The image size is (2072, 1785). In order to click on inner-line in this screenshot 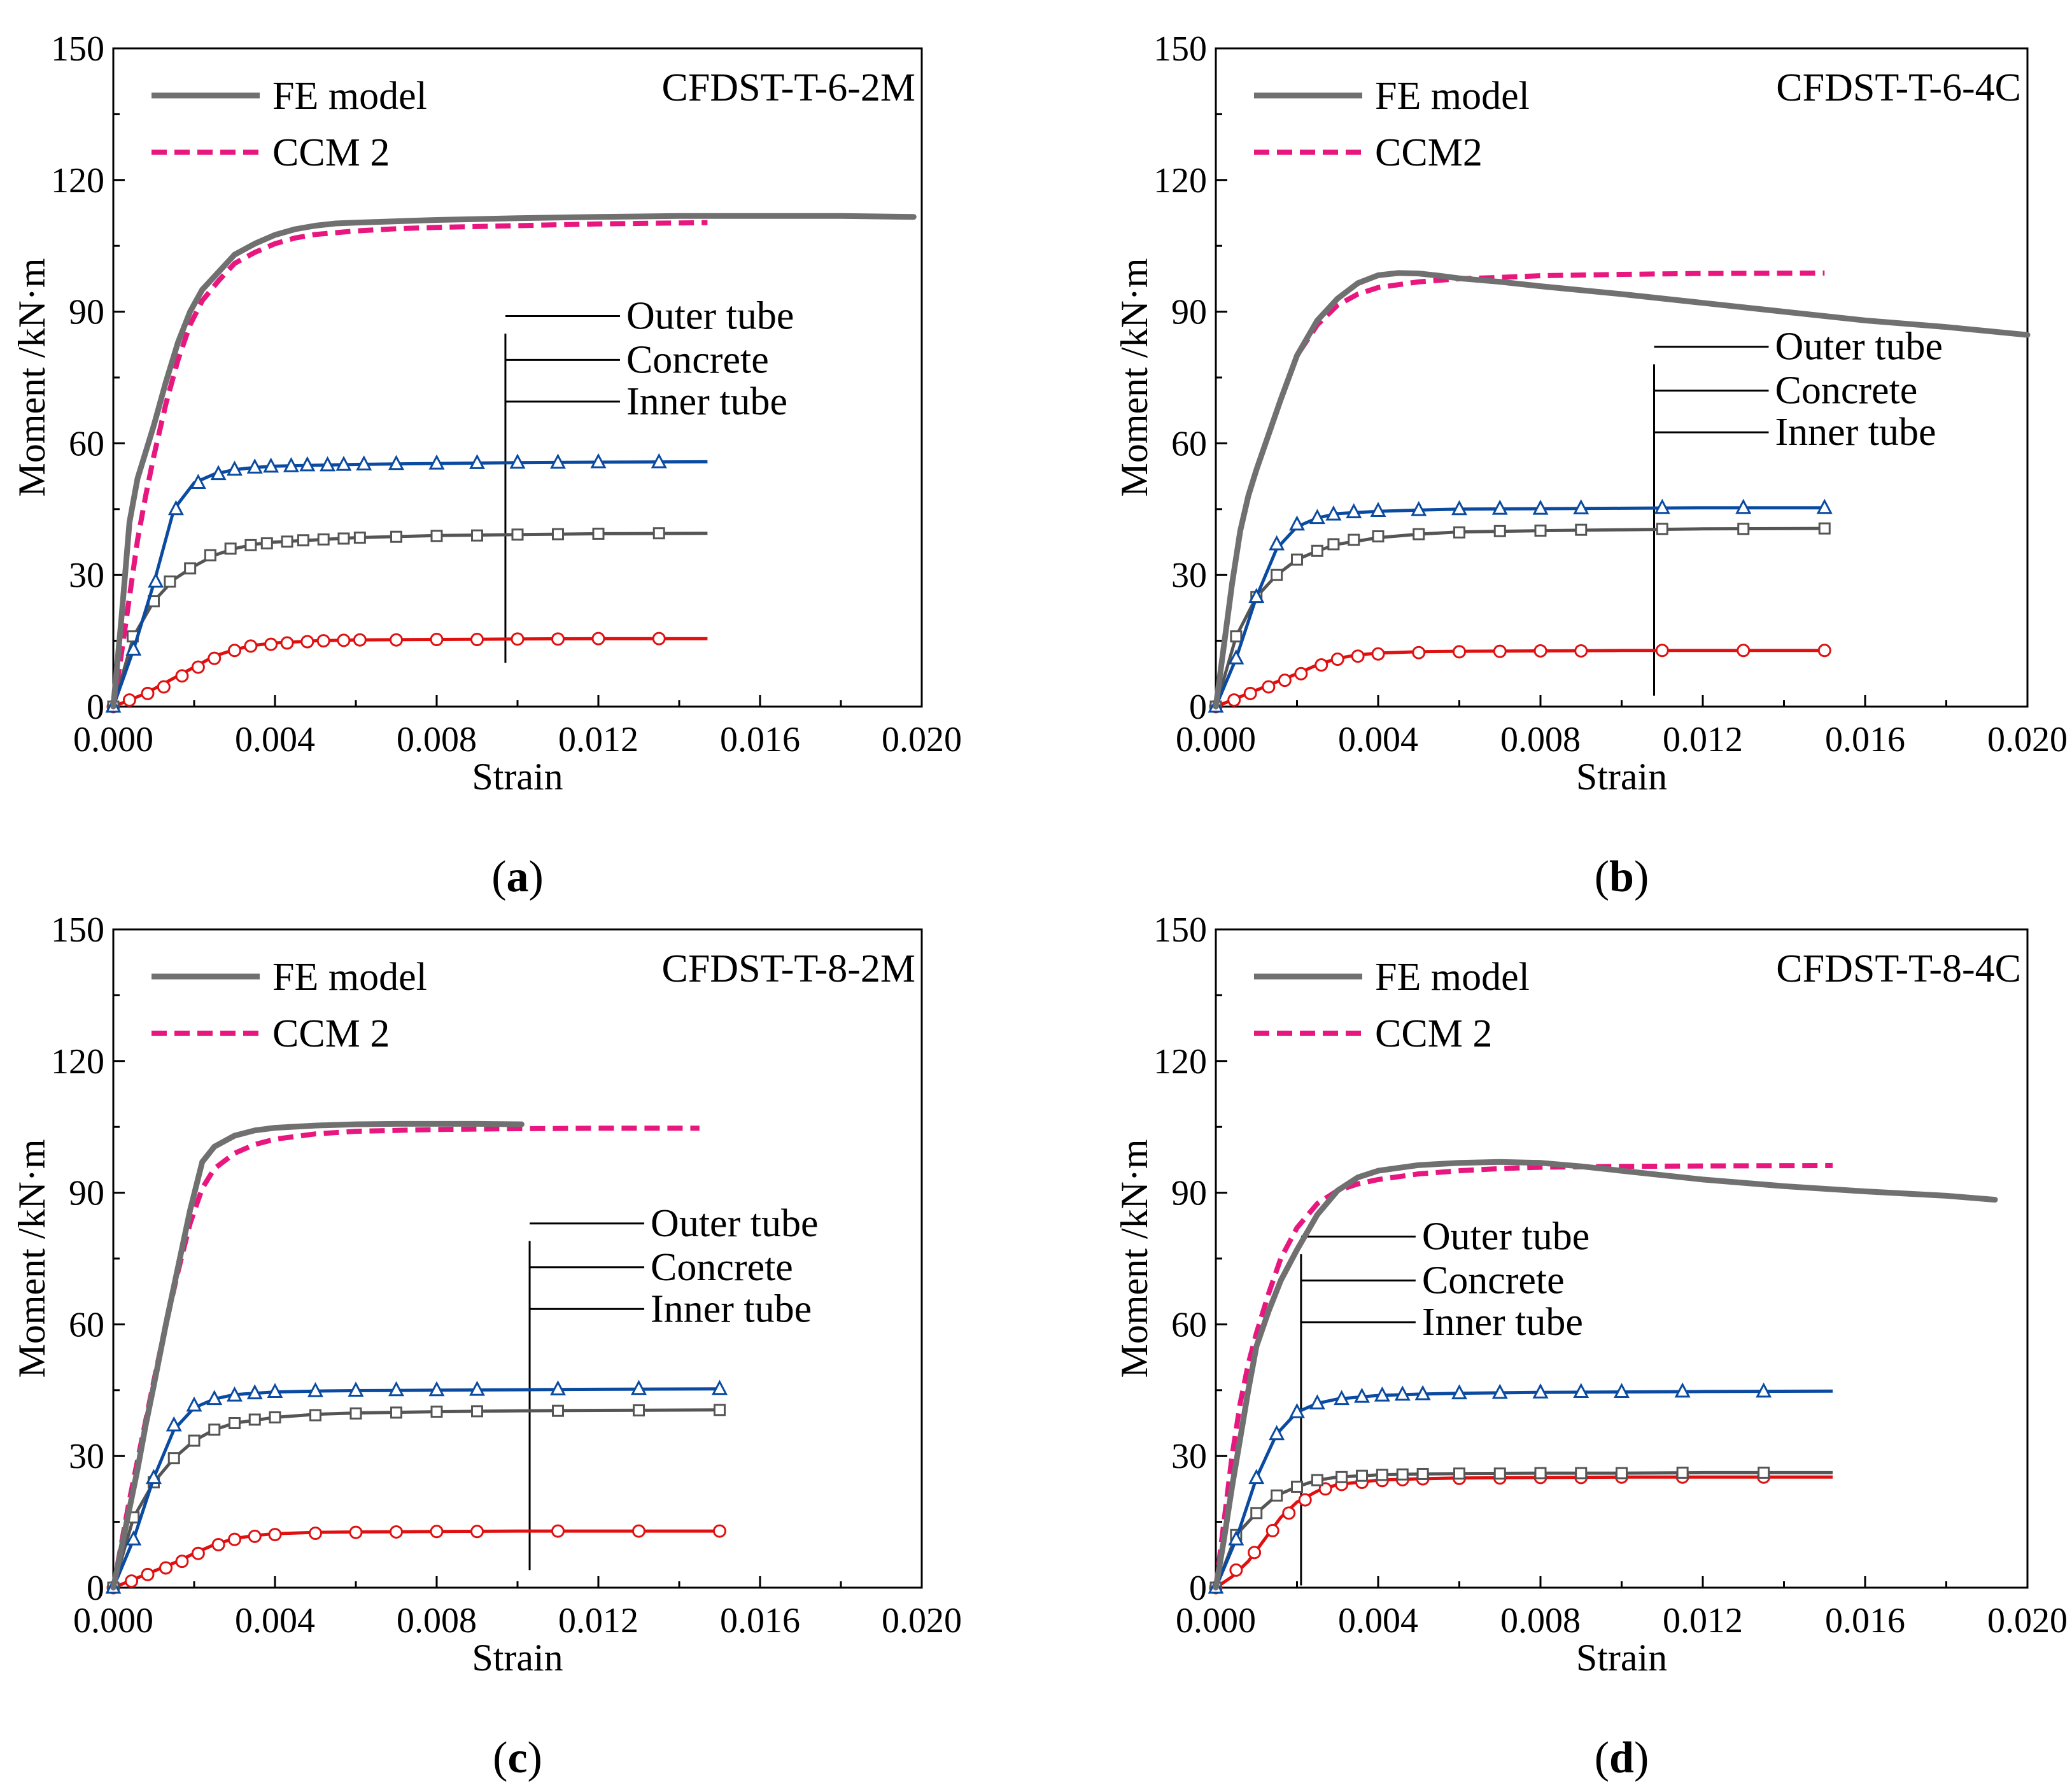, I will do `click(417, 1559)`.